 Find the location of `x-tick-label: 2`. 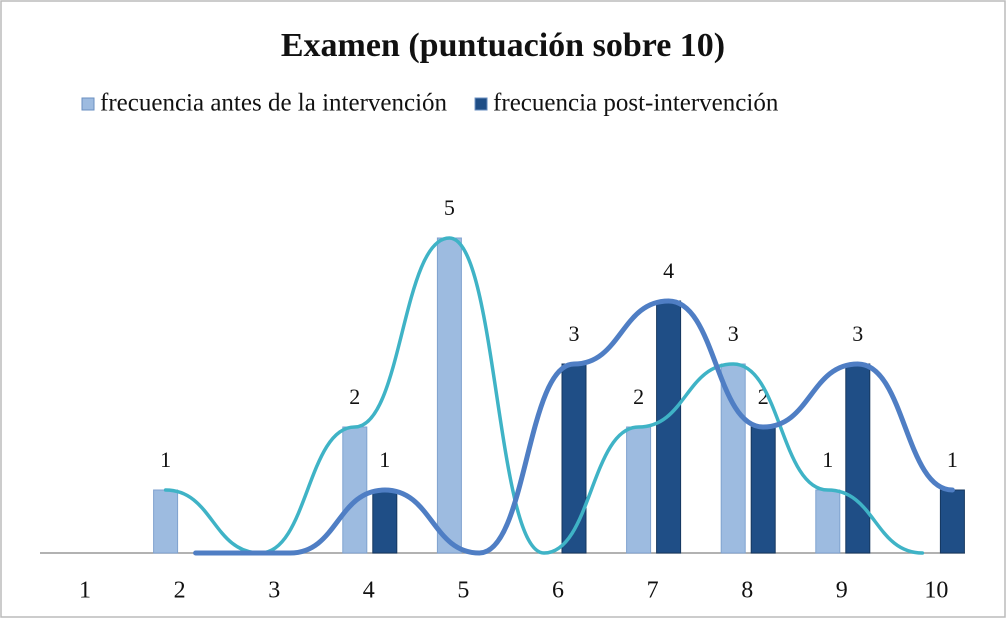

x-tick-label: 2 is located at coordinates (180, 591).